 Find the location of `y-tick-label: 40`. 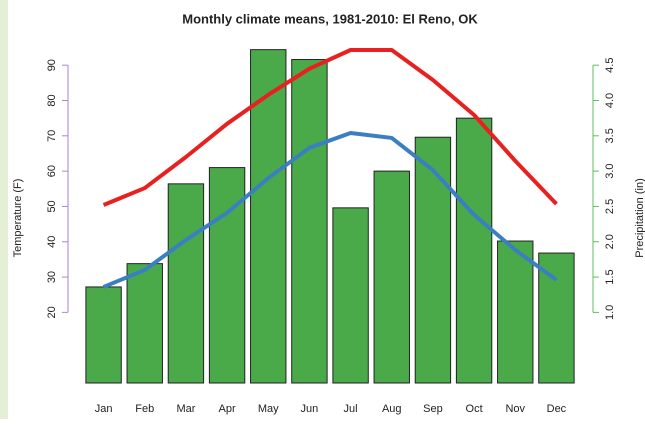

y-tick-label: 40 is located at coordinates (52, 242).